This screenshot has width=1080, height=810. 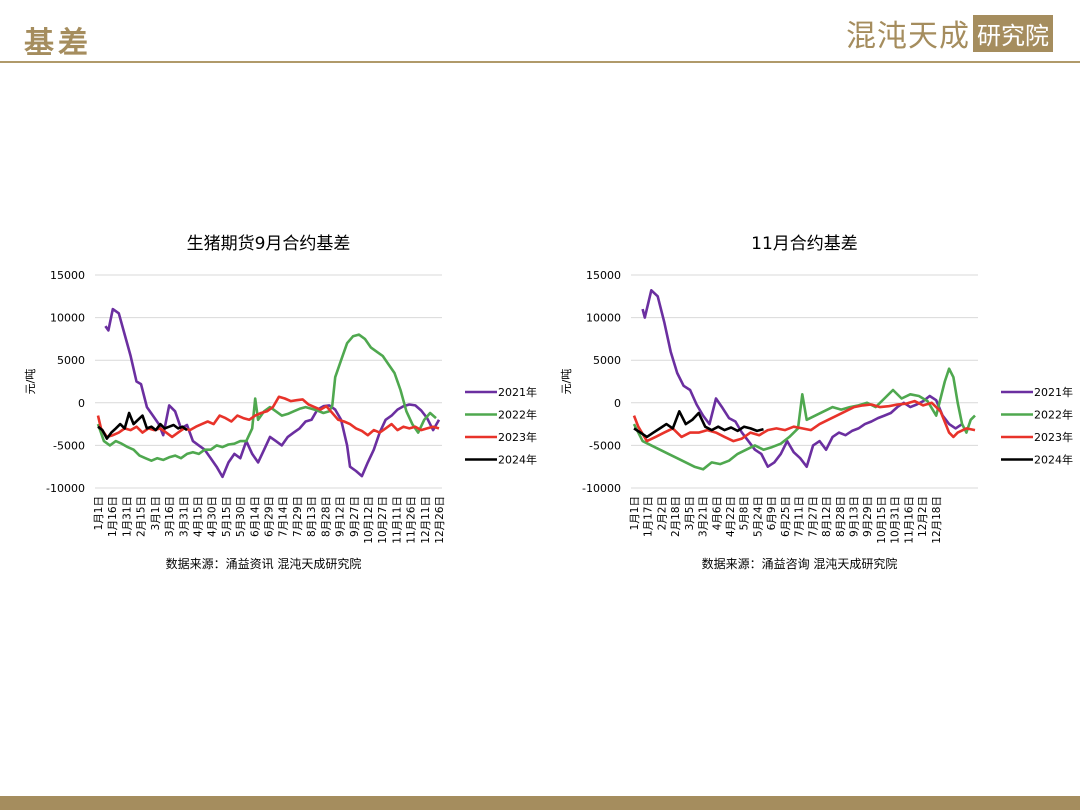 I want to click on x-tick-label: 9月13日, so click(x=854, y=516).